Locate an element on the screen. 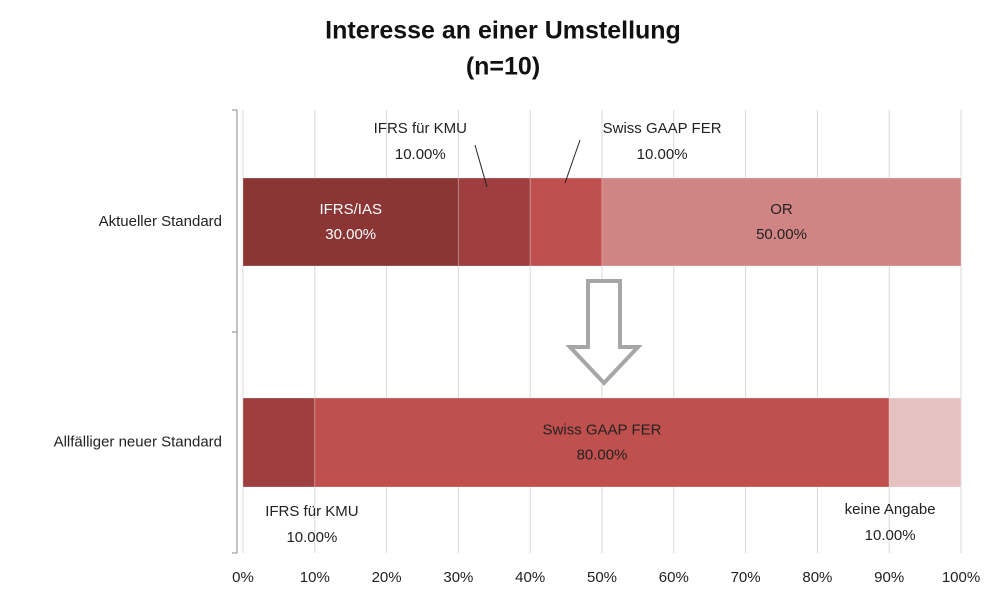  x-tick-label: 60% is located at coordinates (674, 577).